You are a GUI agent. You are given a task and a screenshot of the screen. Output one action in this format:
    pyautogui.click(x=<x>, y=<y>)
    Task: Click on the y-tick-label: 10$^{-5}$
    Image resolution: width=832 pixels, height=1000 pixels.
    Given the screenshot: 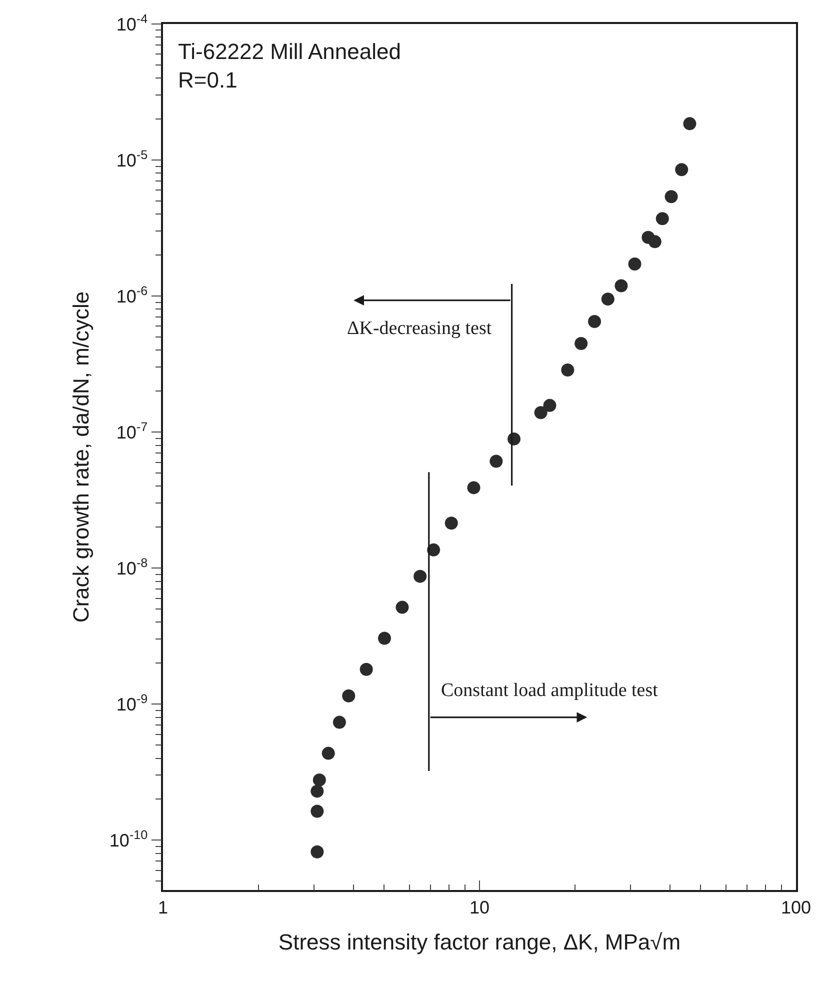 What is the action you would take?
    pyautogui.click(x=132, y=159)
    